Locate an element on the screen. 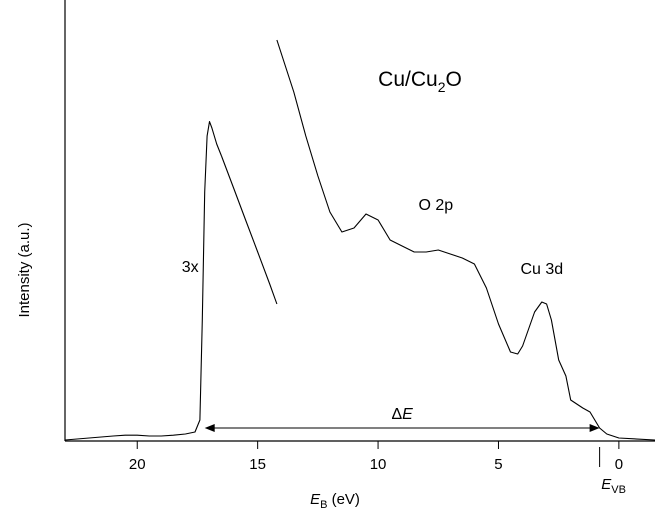 Image resolution: width=655 pixels, height=509 pixels. evb-label: EVB is located at coordinates (613, 486).